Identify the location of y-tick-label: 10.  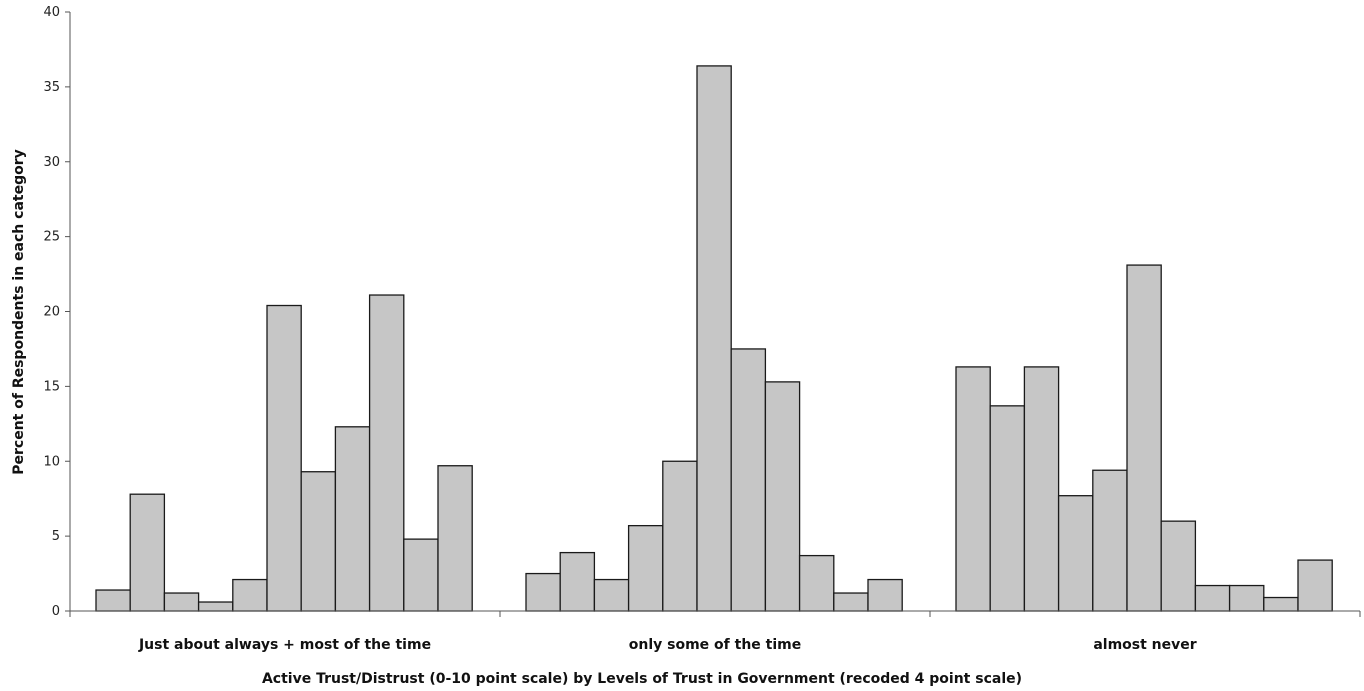
(51, 461).